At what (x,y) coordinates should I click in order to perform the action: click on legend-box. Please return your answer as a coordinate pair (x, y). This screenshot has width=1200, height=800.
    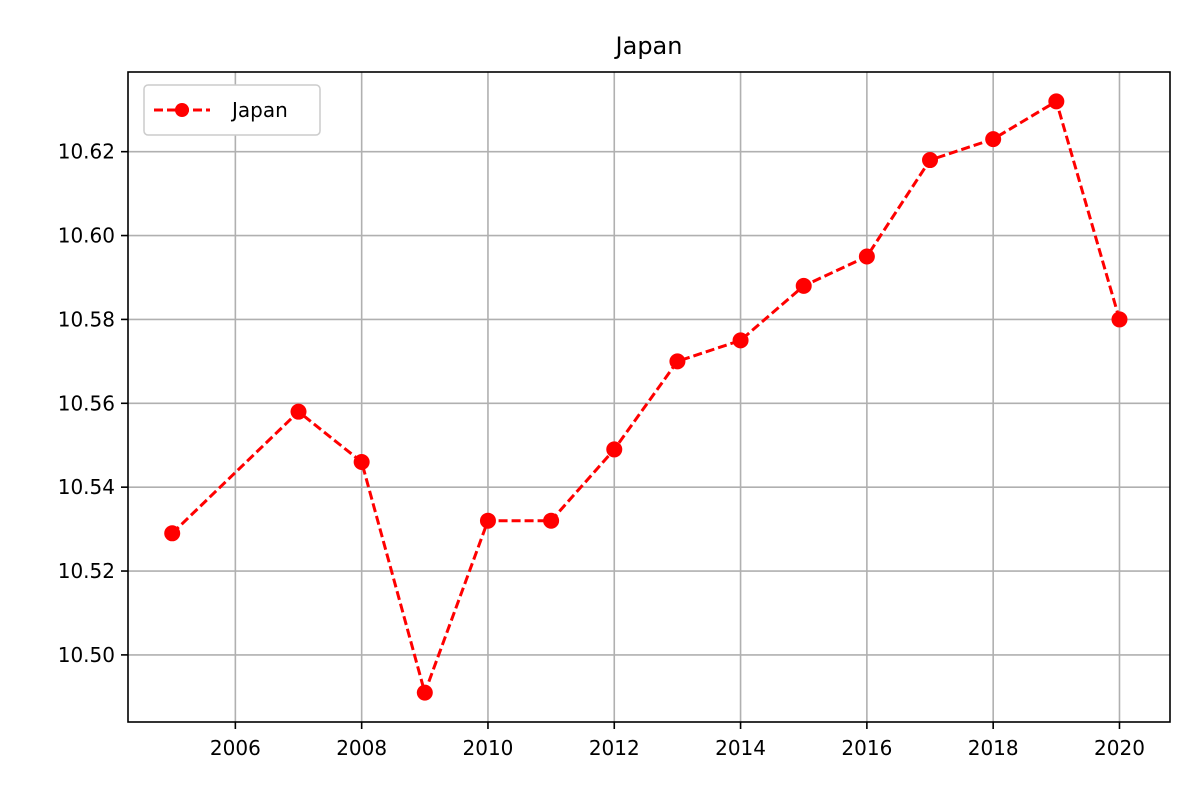
    Looking at the image, I should click on (232, 110).